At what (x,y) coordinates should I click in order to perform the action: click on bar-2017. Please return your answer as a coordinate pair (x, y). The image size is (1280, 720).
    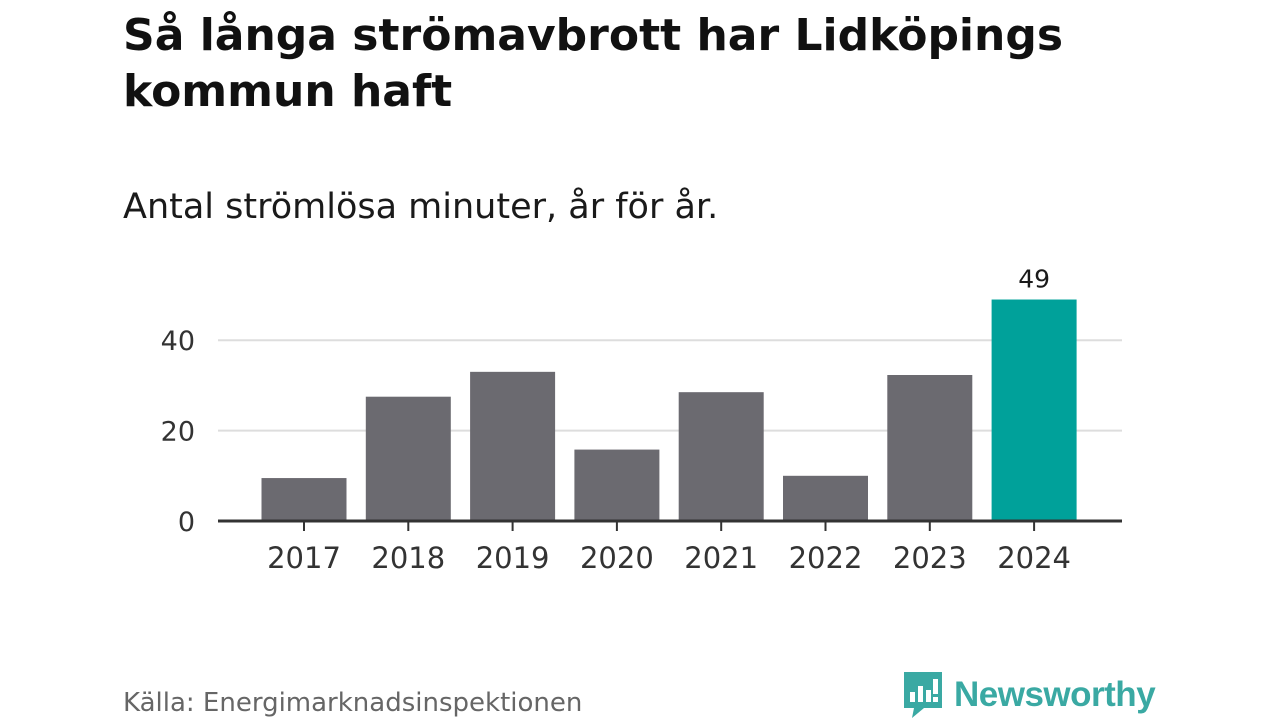
    Looking at the image, I should click on (304, 499).